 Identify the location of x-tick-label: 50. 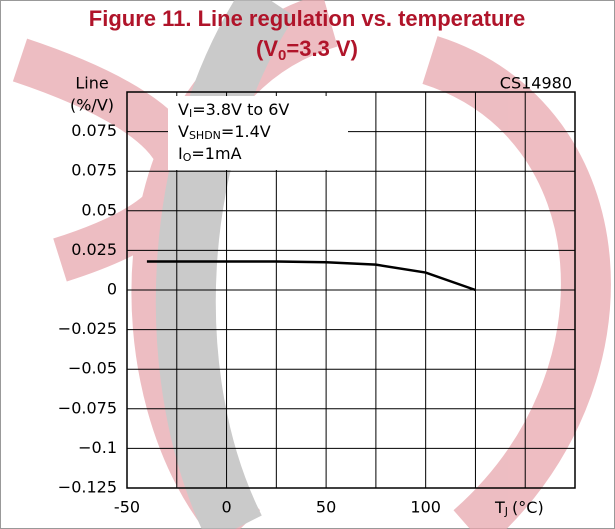
(326, 507).